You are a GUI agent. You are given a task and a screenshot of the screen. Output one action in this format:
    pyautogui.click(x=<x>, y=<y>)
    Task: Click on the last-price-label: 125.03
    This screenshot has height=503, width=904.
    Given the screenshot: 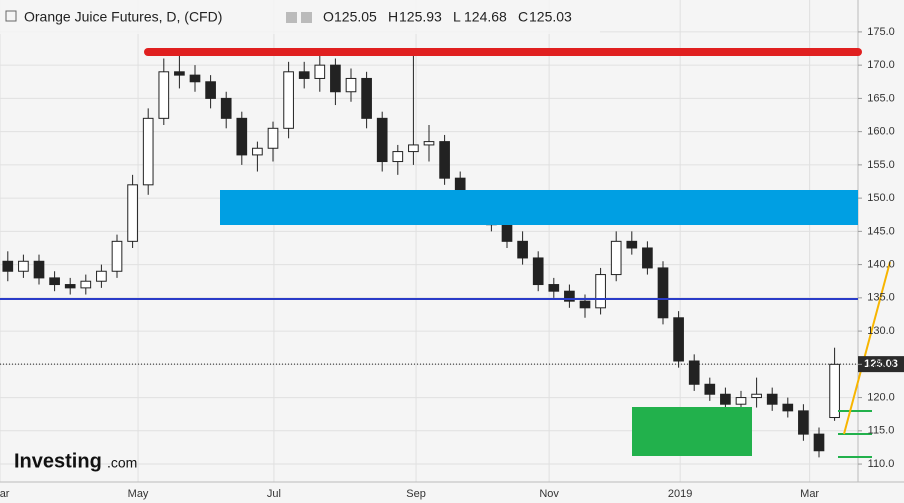 What is the action you would take?
    pyautogui.click(x=881, y=364)
    